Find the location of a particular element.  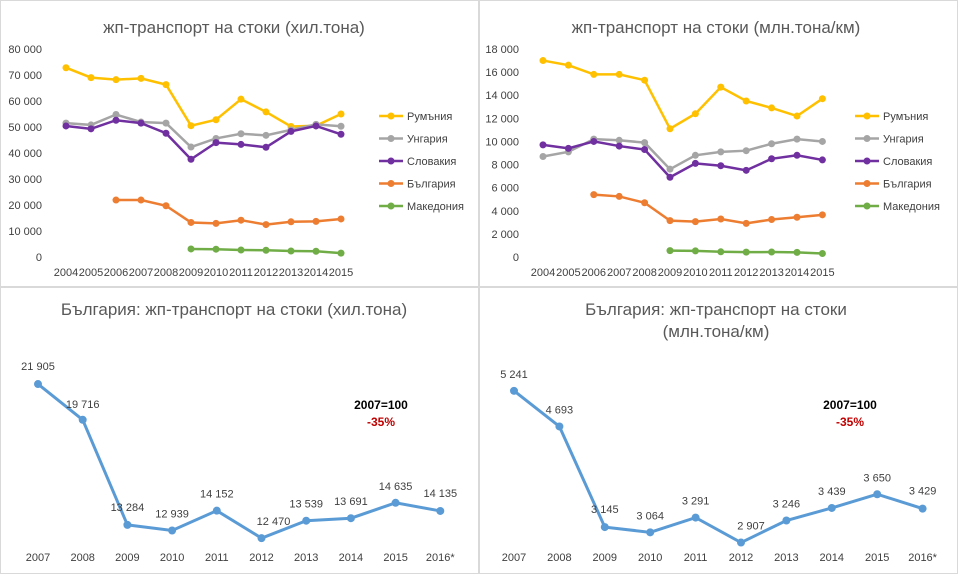

chart3-xtick: 2014 is located at coordinates (351, 558).